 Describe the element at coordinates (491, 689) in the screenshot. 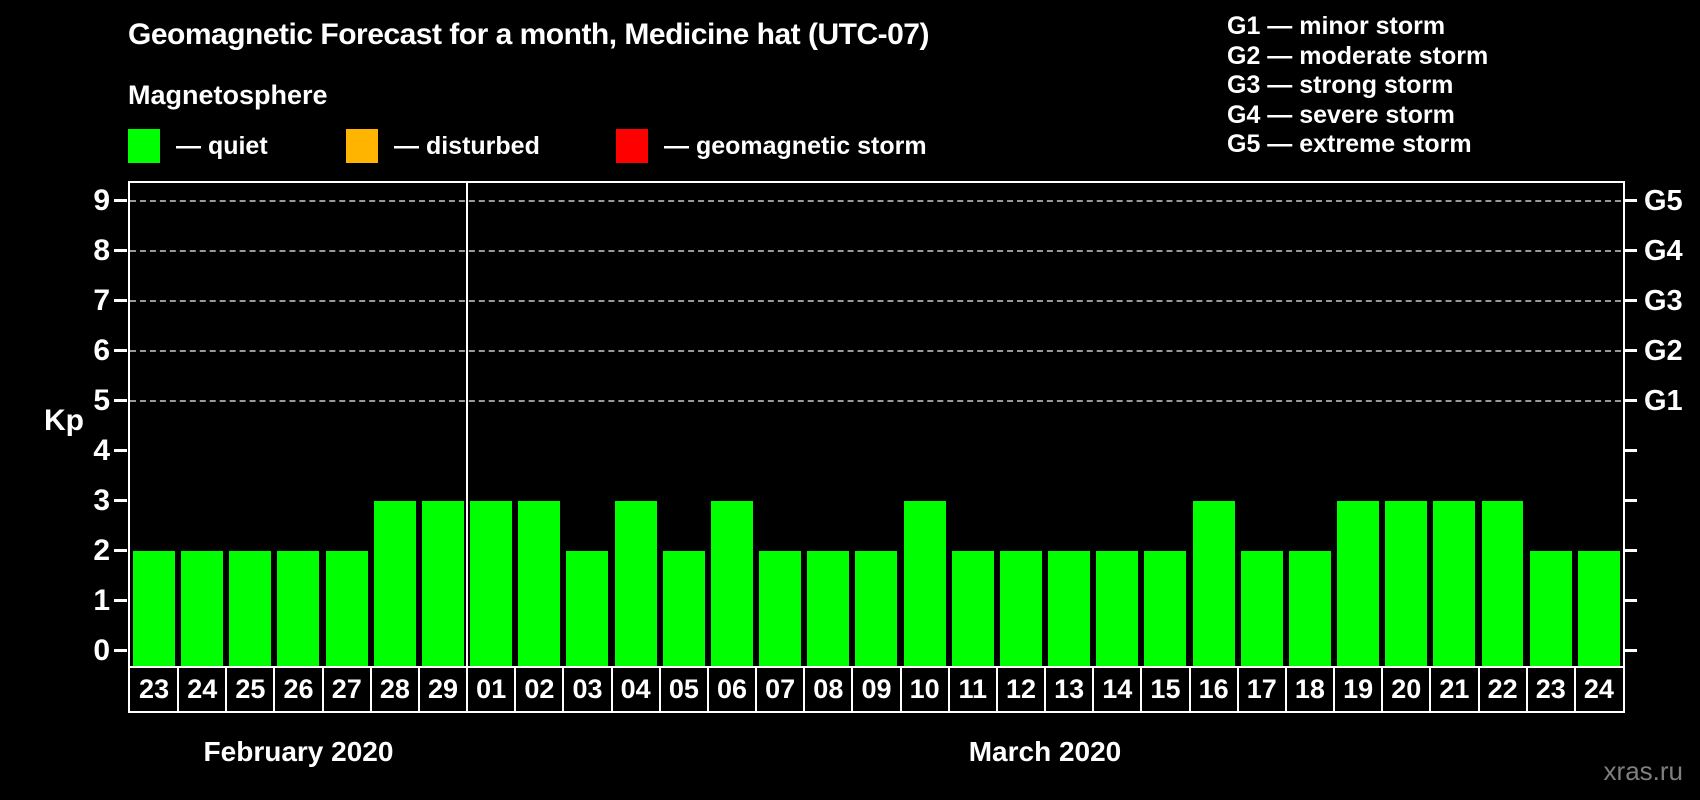

I see `day-label-mar-01: 01` at that location.